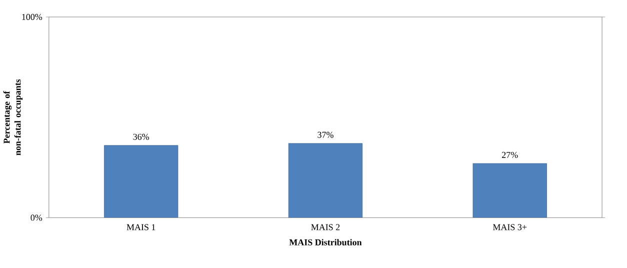  Describe the element at coordinates (13, 118) in the screenshot. I see `y-axis-title: Percentage of non-fatal occupants` at that location.